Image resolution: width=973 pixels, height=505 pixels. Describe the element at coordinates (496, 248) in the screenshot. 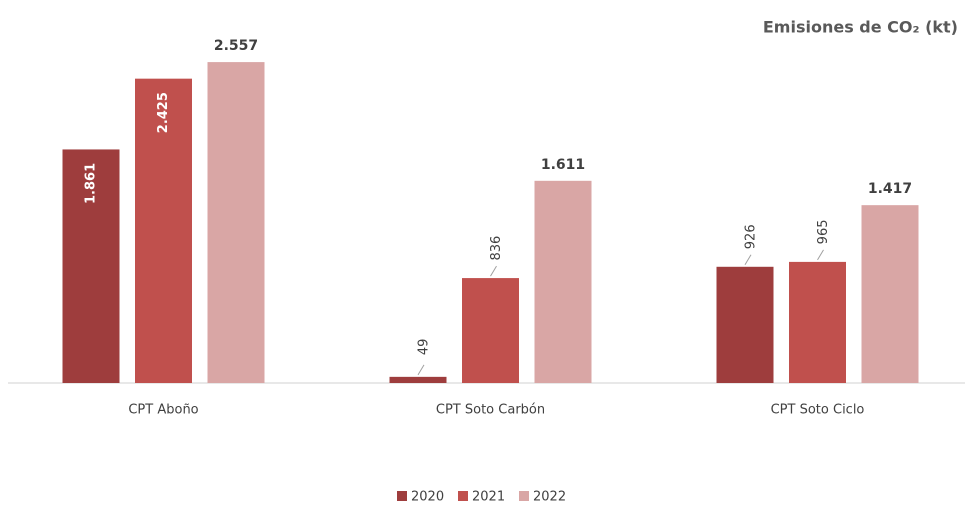

I see `value-label: 836` at that location.